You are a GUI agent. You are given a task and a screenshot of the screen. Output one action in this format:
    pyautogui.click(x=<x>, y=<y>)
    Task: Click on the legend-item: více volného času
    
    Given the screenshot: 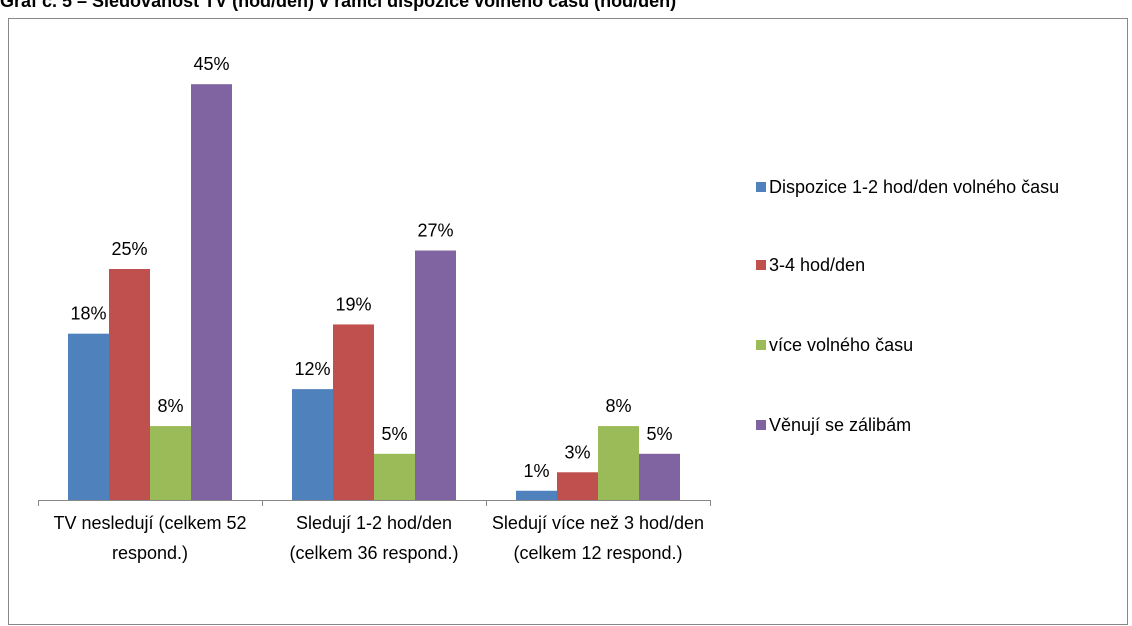 What is the action you would take?
    pyautogui.click(x=941, y=345)
    